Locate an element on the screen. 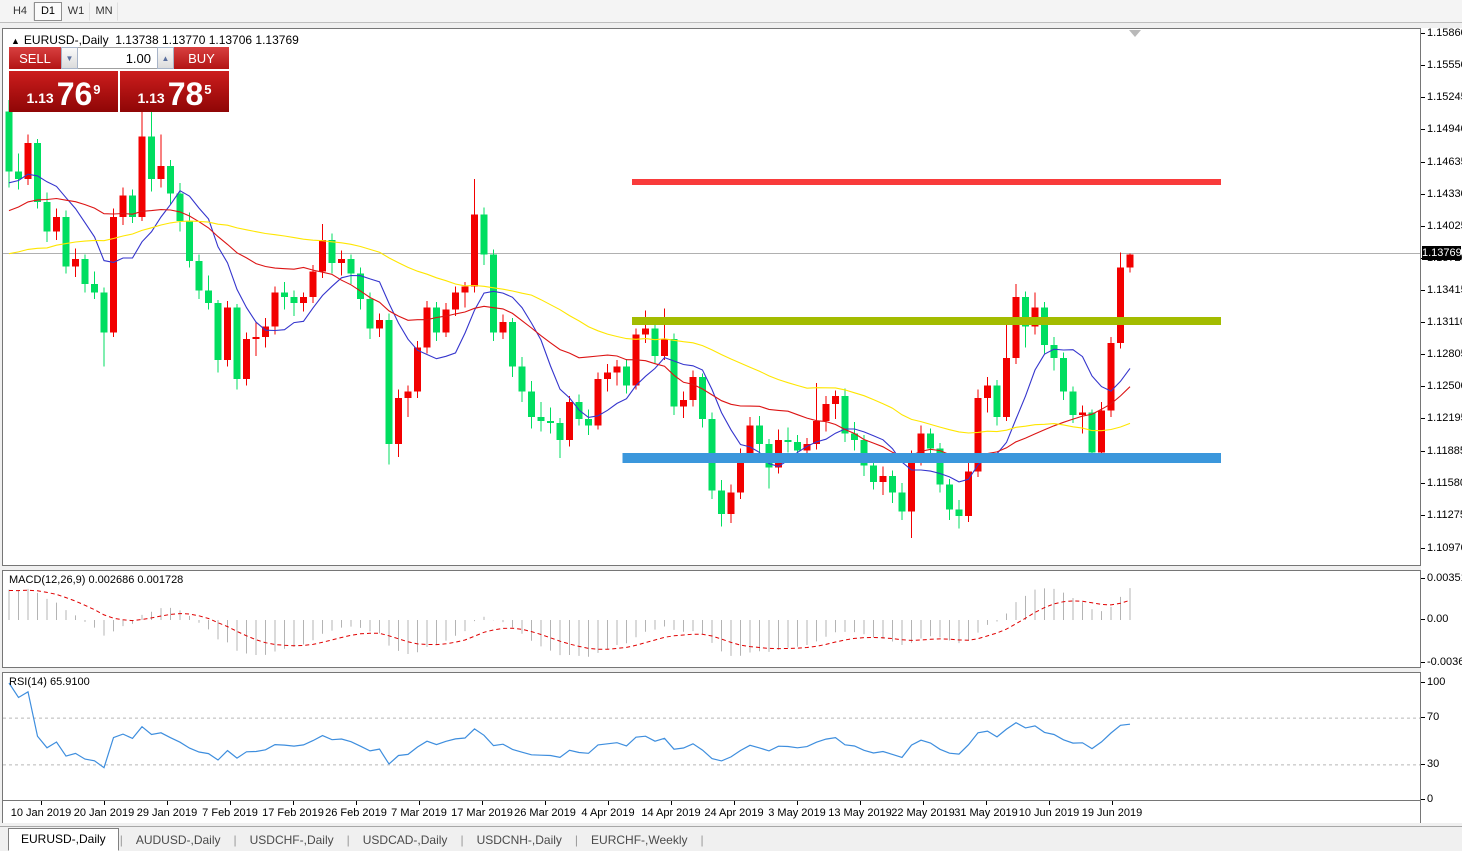 The image size is (1462, 851). price-axis-label: 1.11275 is located at coordinates (1444, 515).